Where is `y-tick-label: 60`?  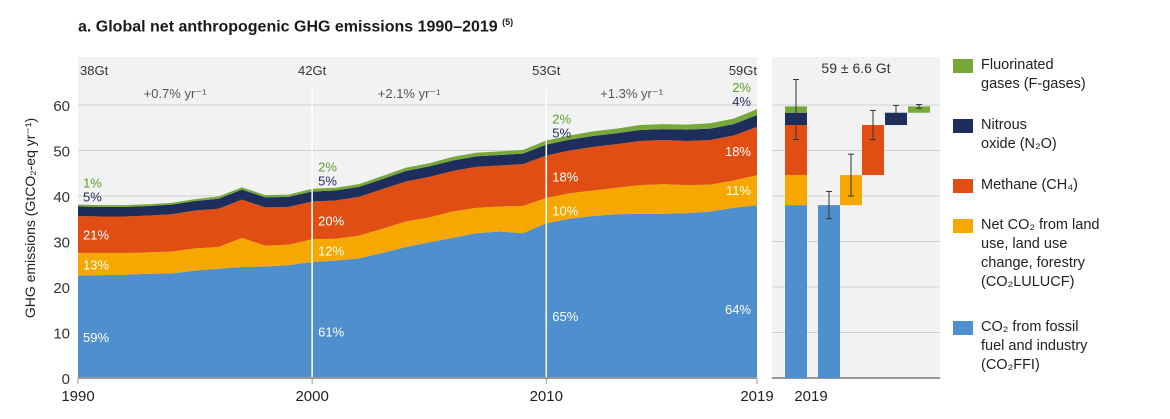 y-tick-label: 60 is located at coordinates (61, 106).